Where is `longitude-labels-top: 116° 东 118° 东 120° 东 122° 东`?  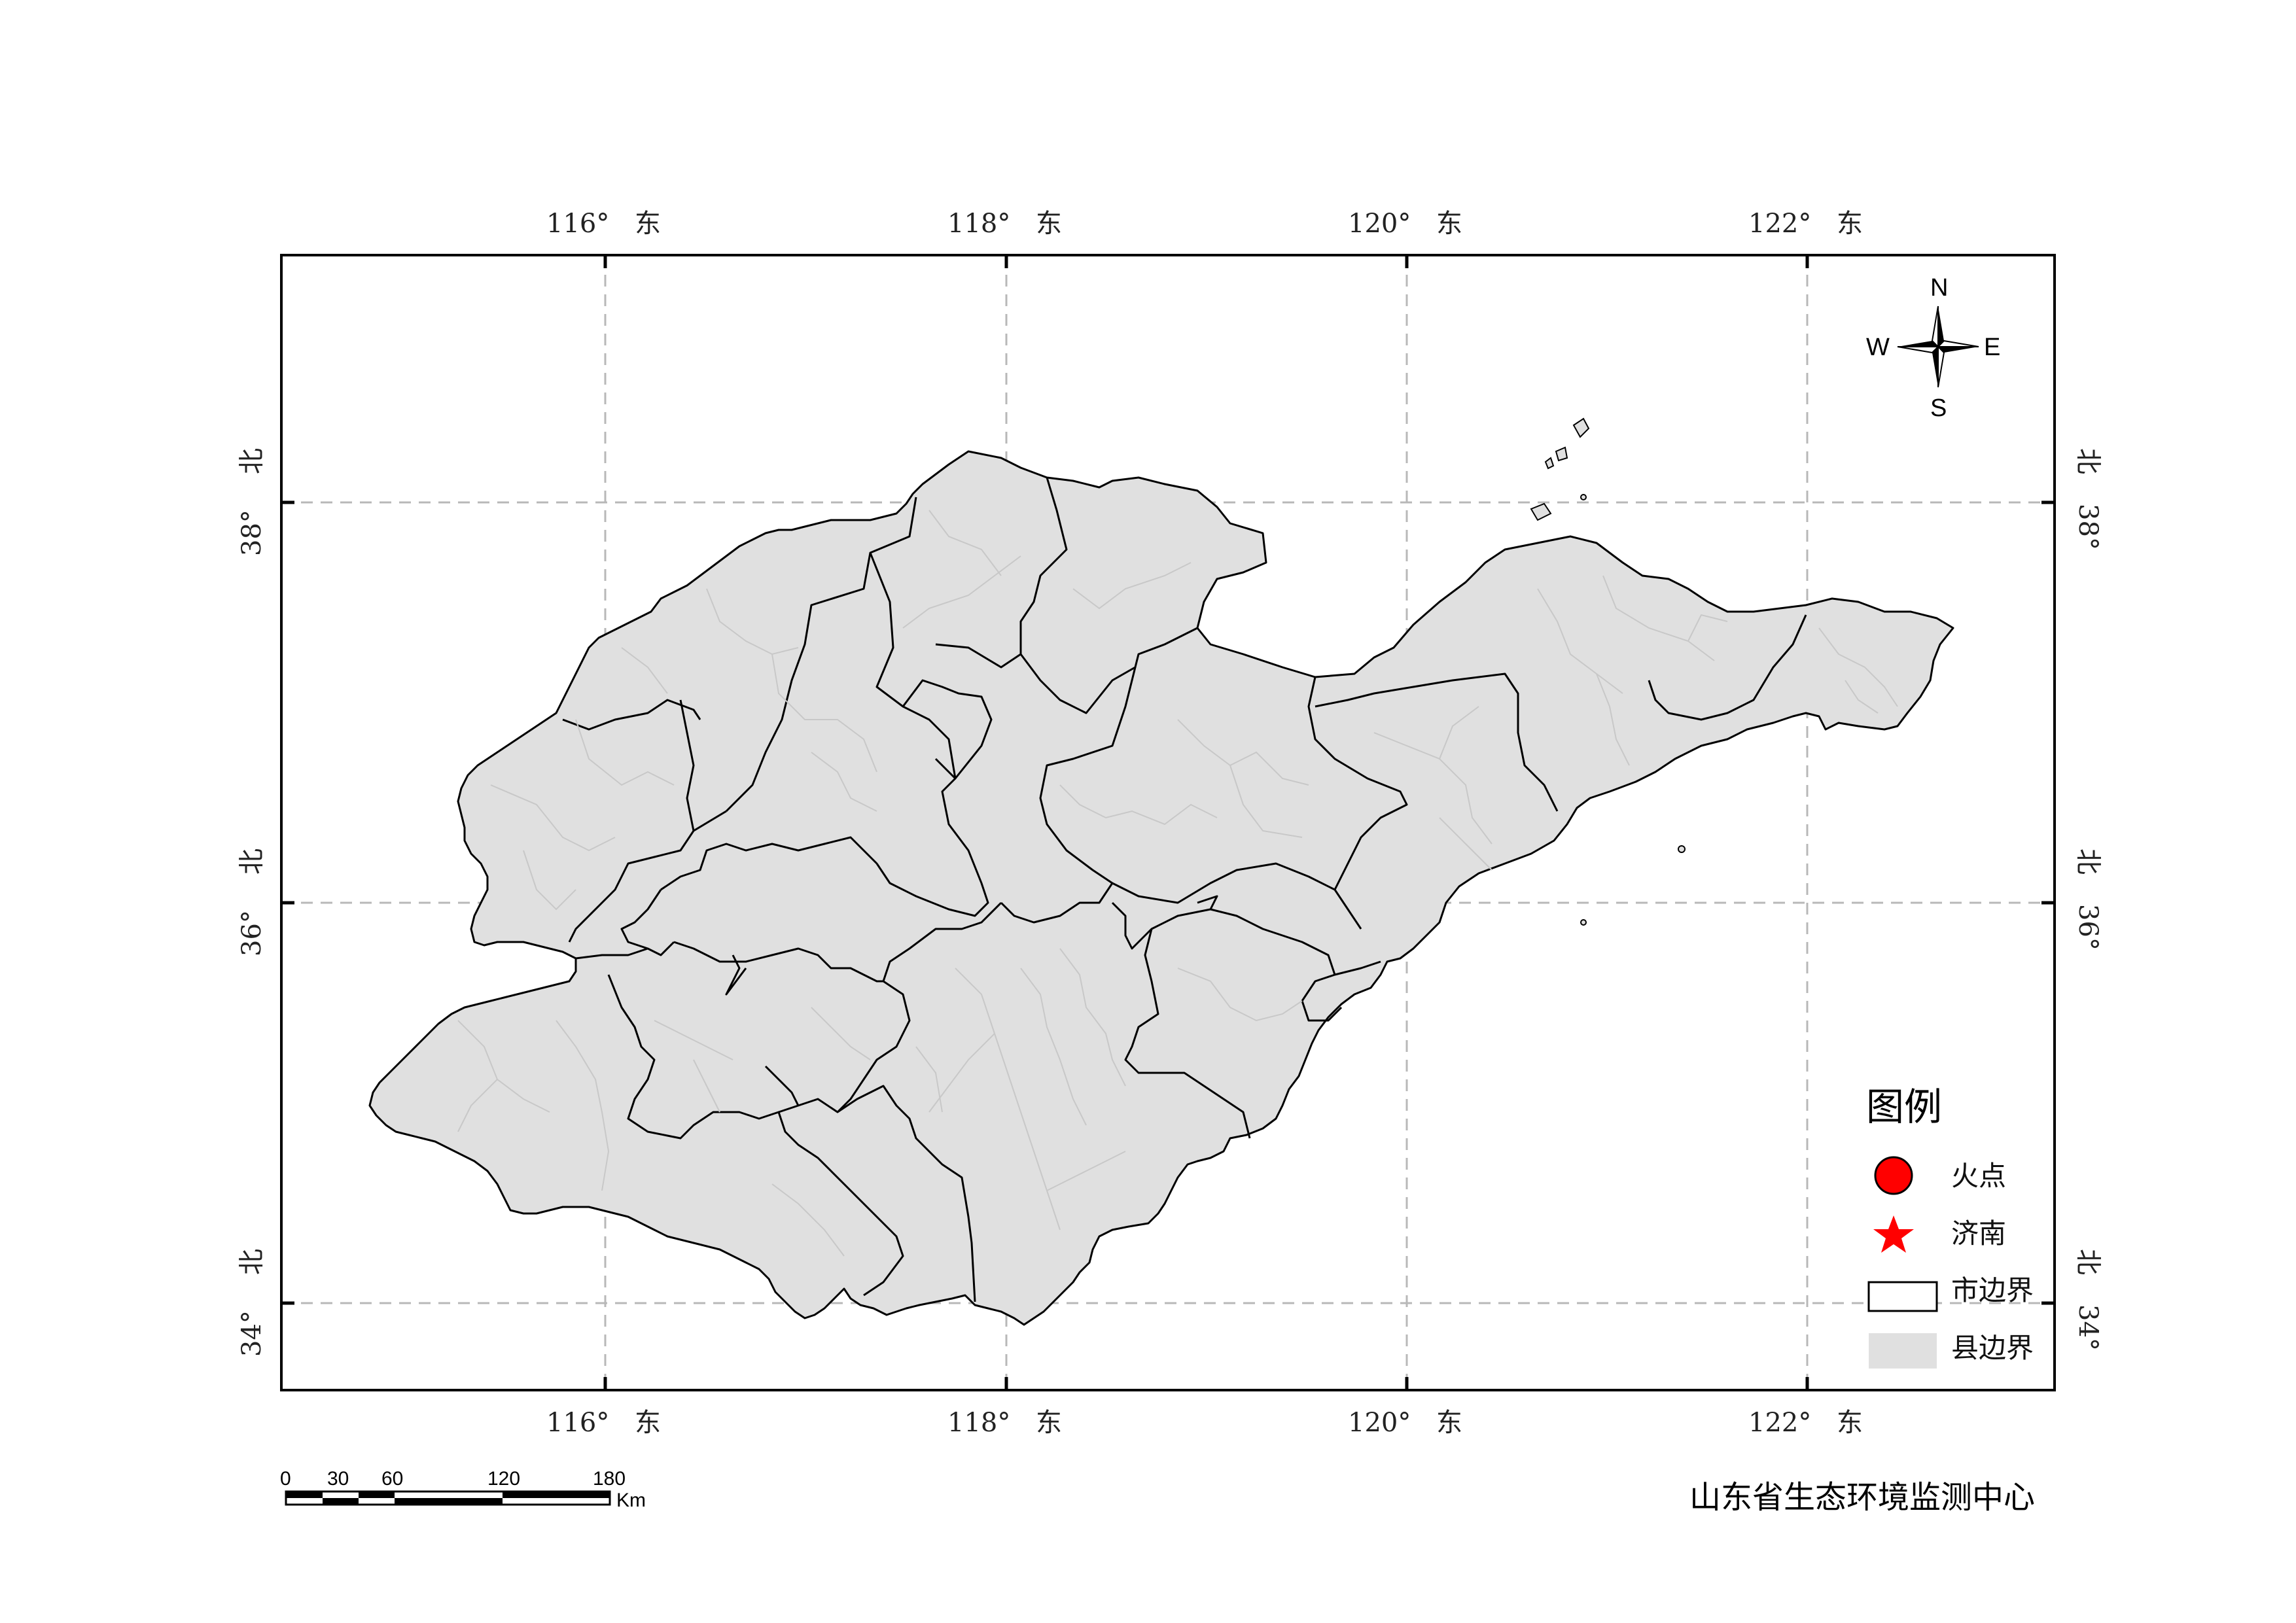
longitude-labels-top: 116° 东 118° 东 120° 东 122° 东 is located at coordinates (1204, 224).